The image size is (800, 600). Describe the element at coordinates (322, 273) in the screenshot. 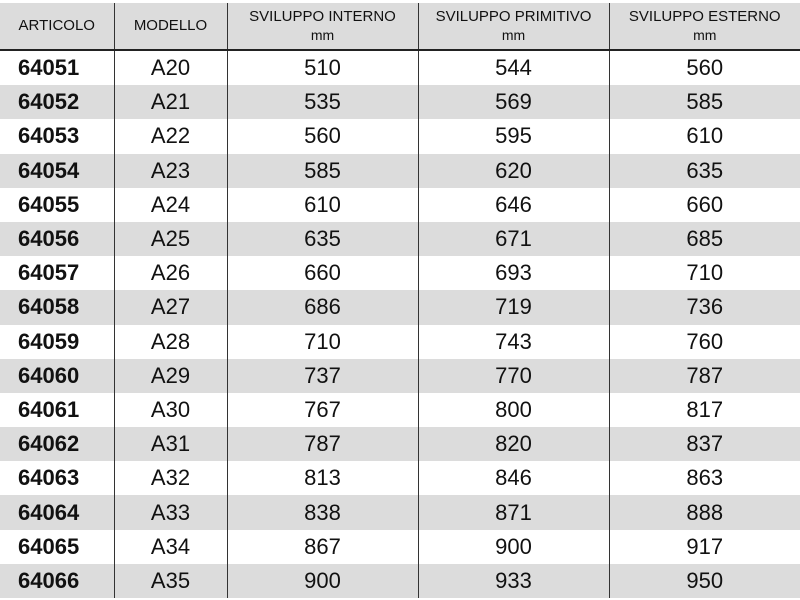

I see `sviluppo-interno-cell: 660` at that location.